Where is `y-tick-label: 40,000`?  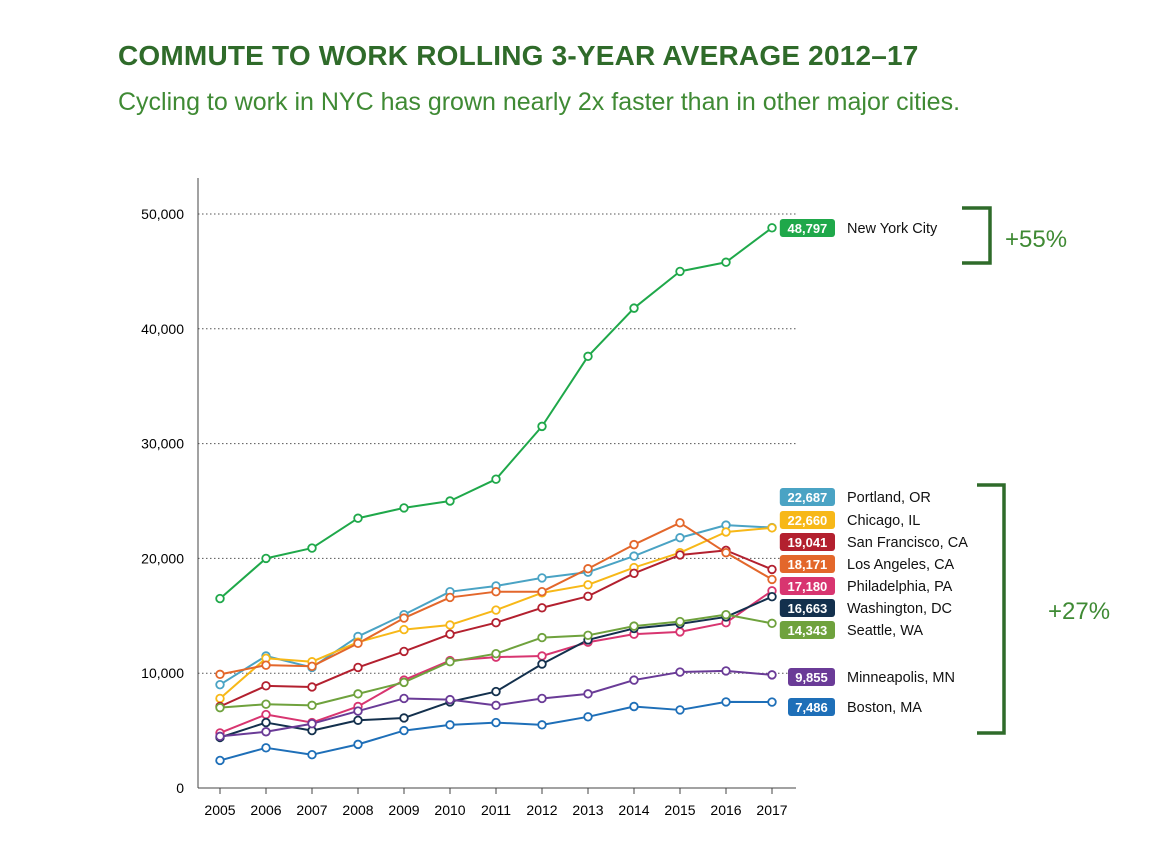
y-tick-label: 40,000 is located at coordinates (162, 329).